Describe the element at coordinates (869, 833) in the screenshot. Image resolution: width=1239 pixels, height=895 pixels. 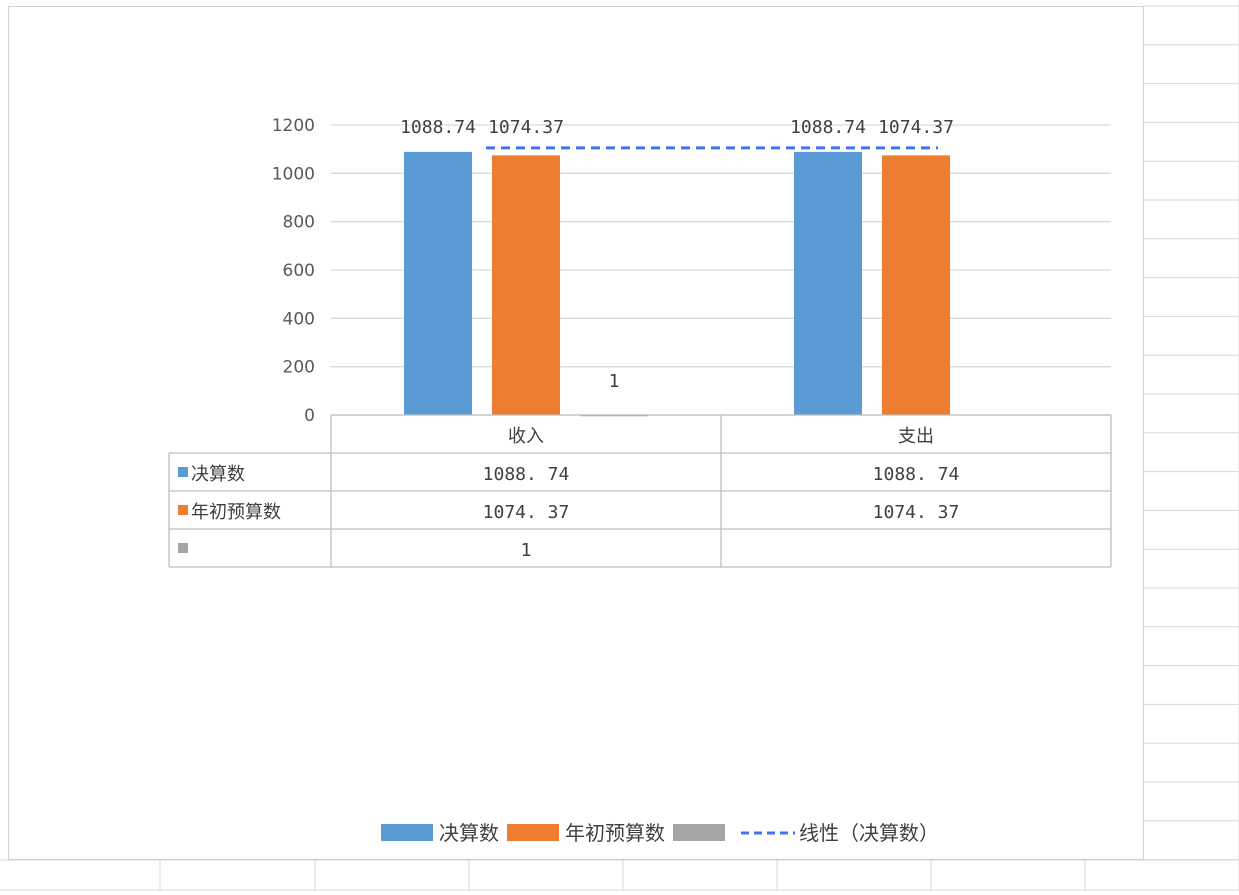
I see `legend-label: 线性（决算数）` at that location.